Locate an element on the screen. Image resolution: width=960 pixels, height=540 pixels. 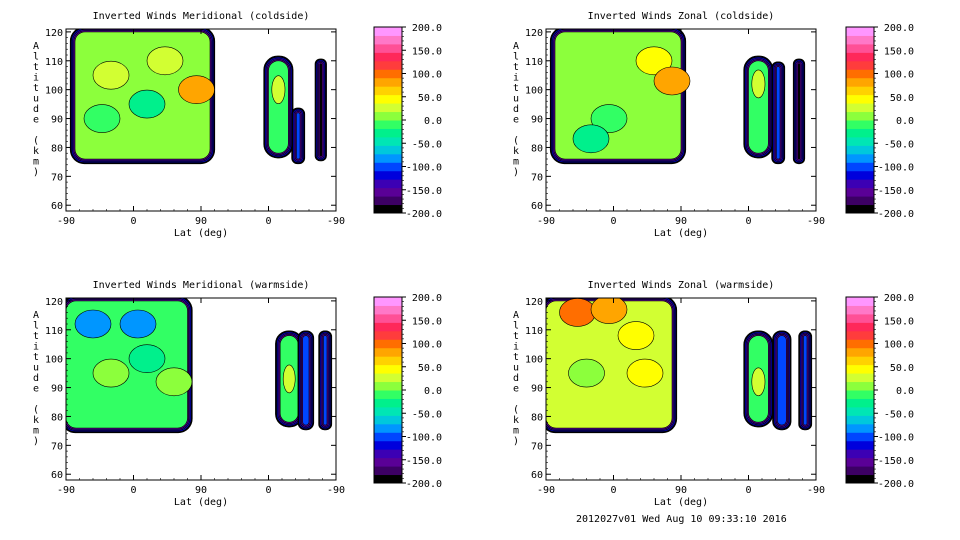
y-tick-label: 70 is located at coordinates (537, 446).